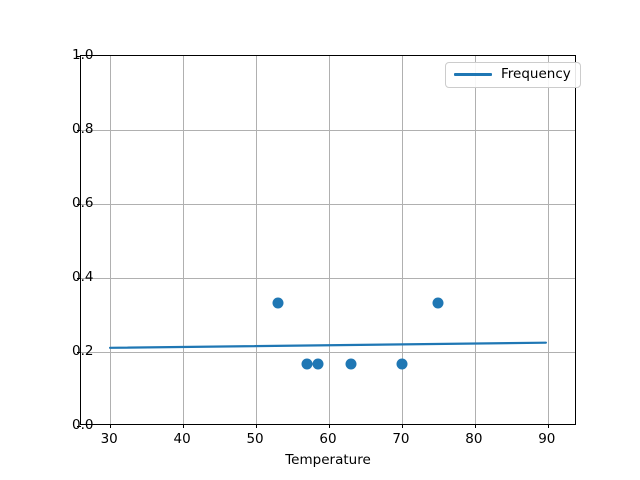 Image resolution: width=640 pixels, height=480 pixels. I want to click on x-tick-label-60: 60, so click(328, 439).